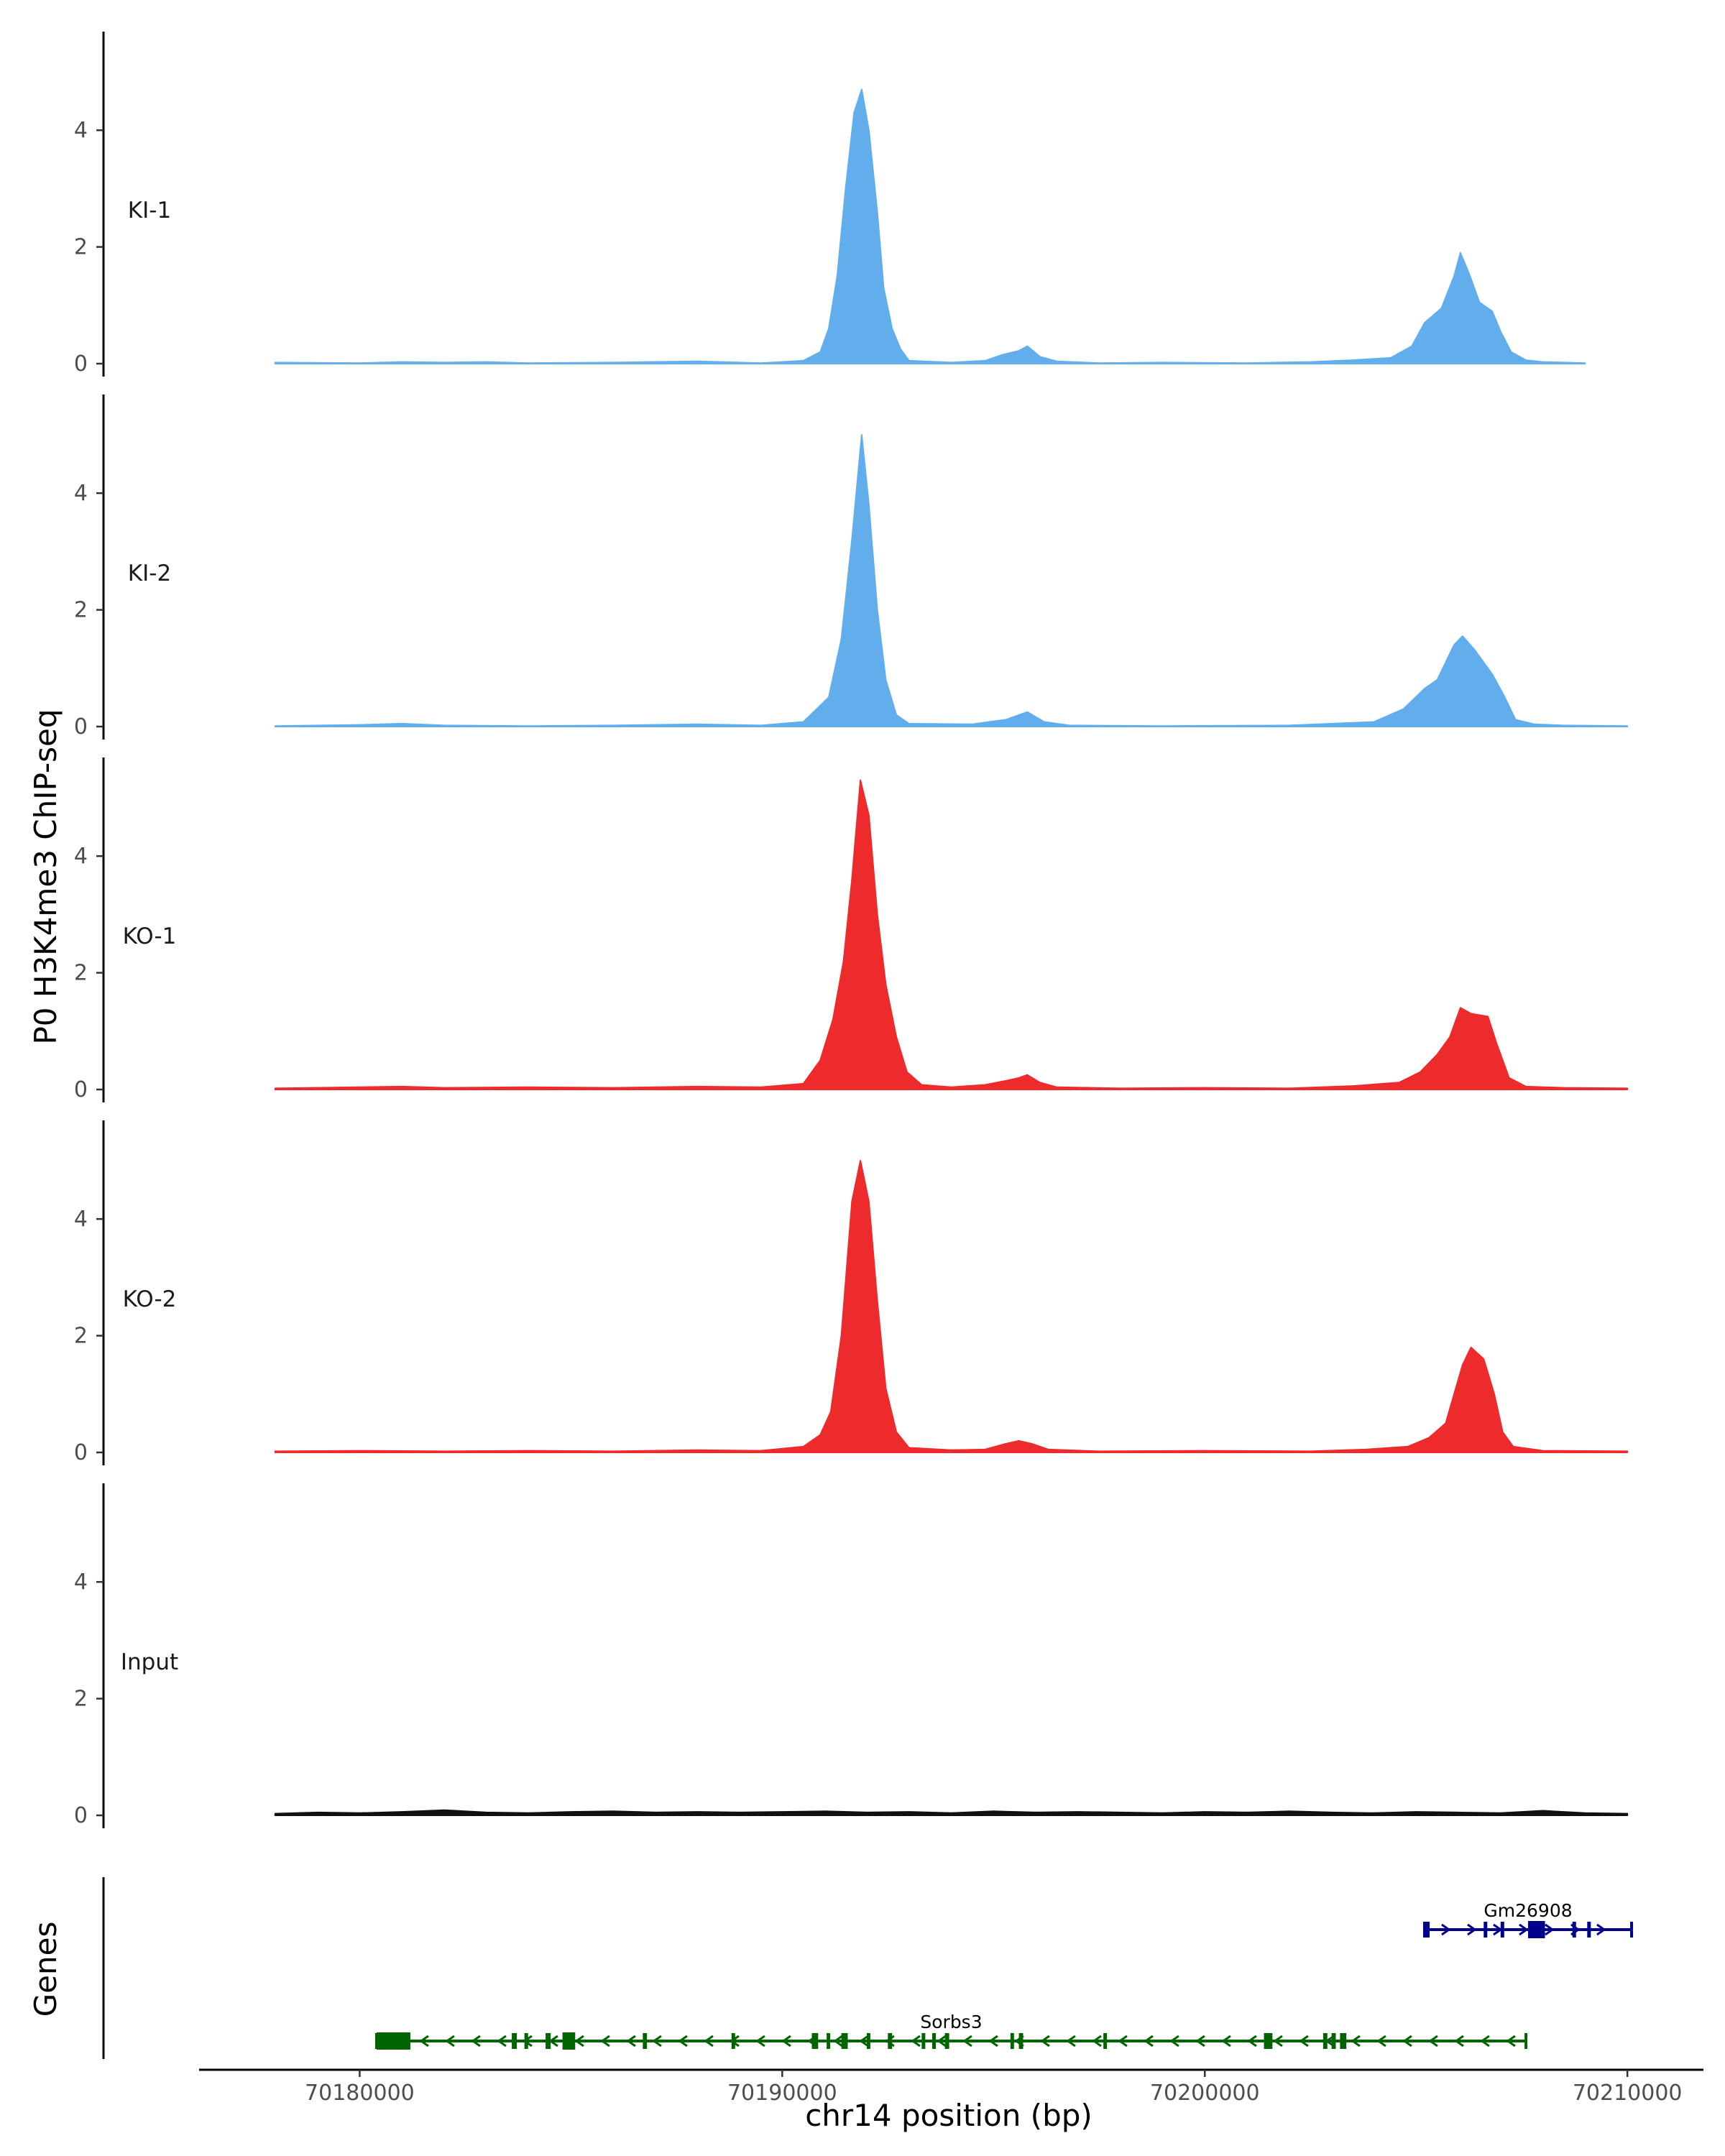  What do you see at coordinates (948, 2115) in the screenshot?
I see `x-axis-title: chr14 position (bp)` at bounding box center [948, 2115].